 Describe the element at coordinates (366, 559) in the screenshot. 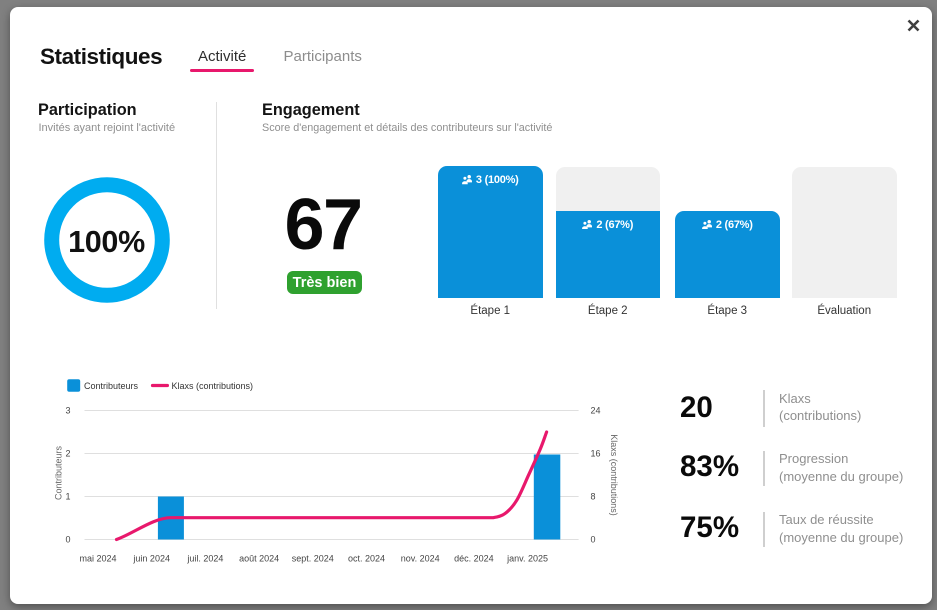

I see `svg-text: oct. 2024` at that location.